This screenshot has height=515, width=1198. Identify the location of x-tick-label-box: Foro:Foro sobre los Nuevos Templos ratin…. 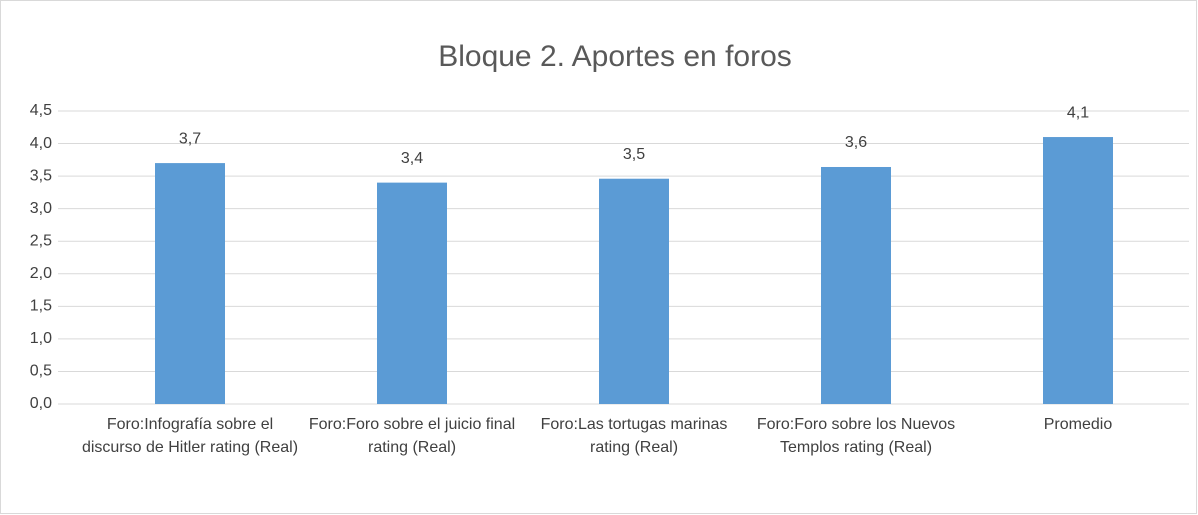
(856, 436).